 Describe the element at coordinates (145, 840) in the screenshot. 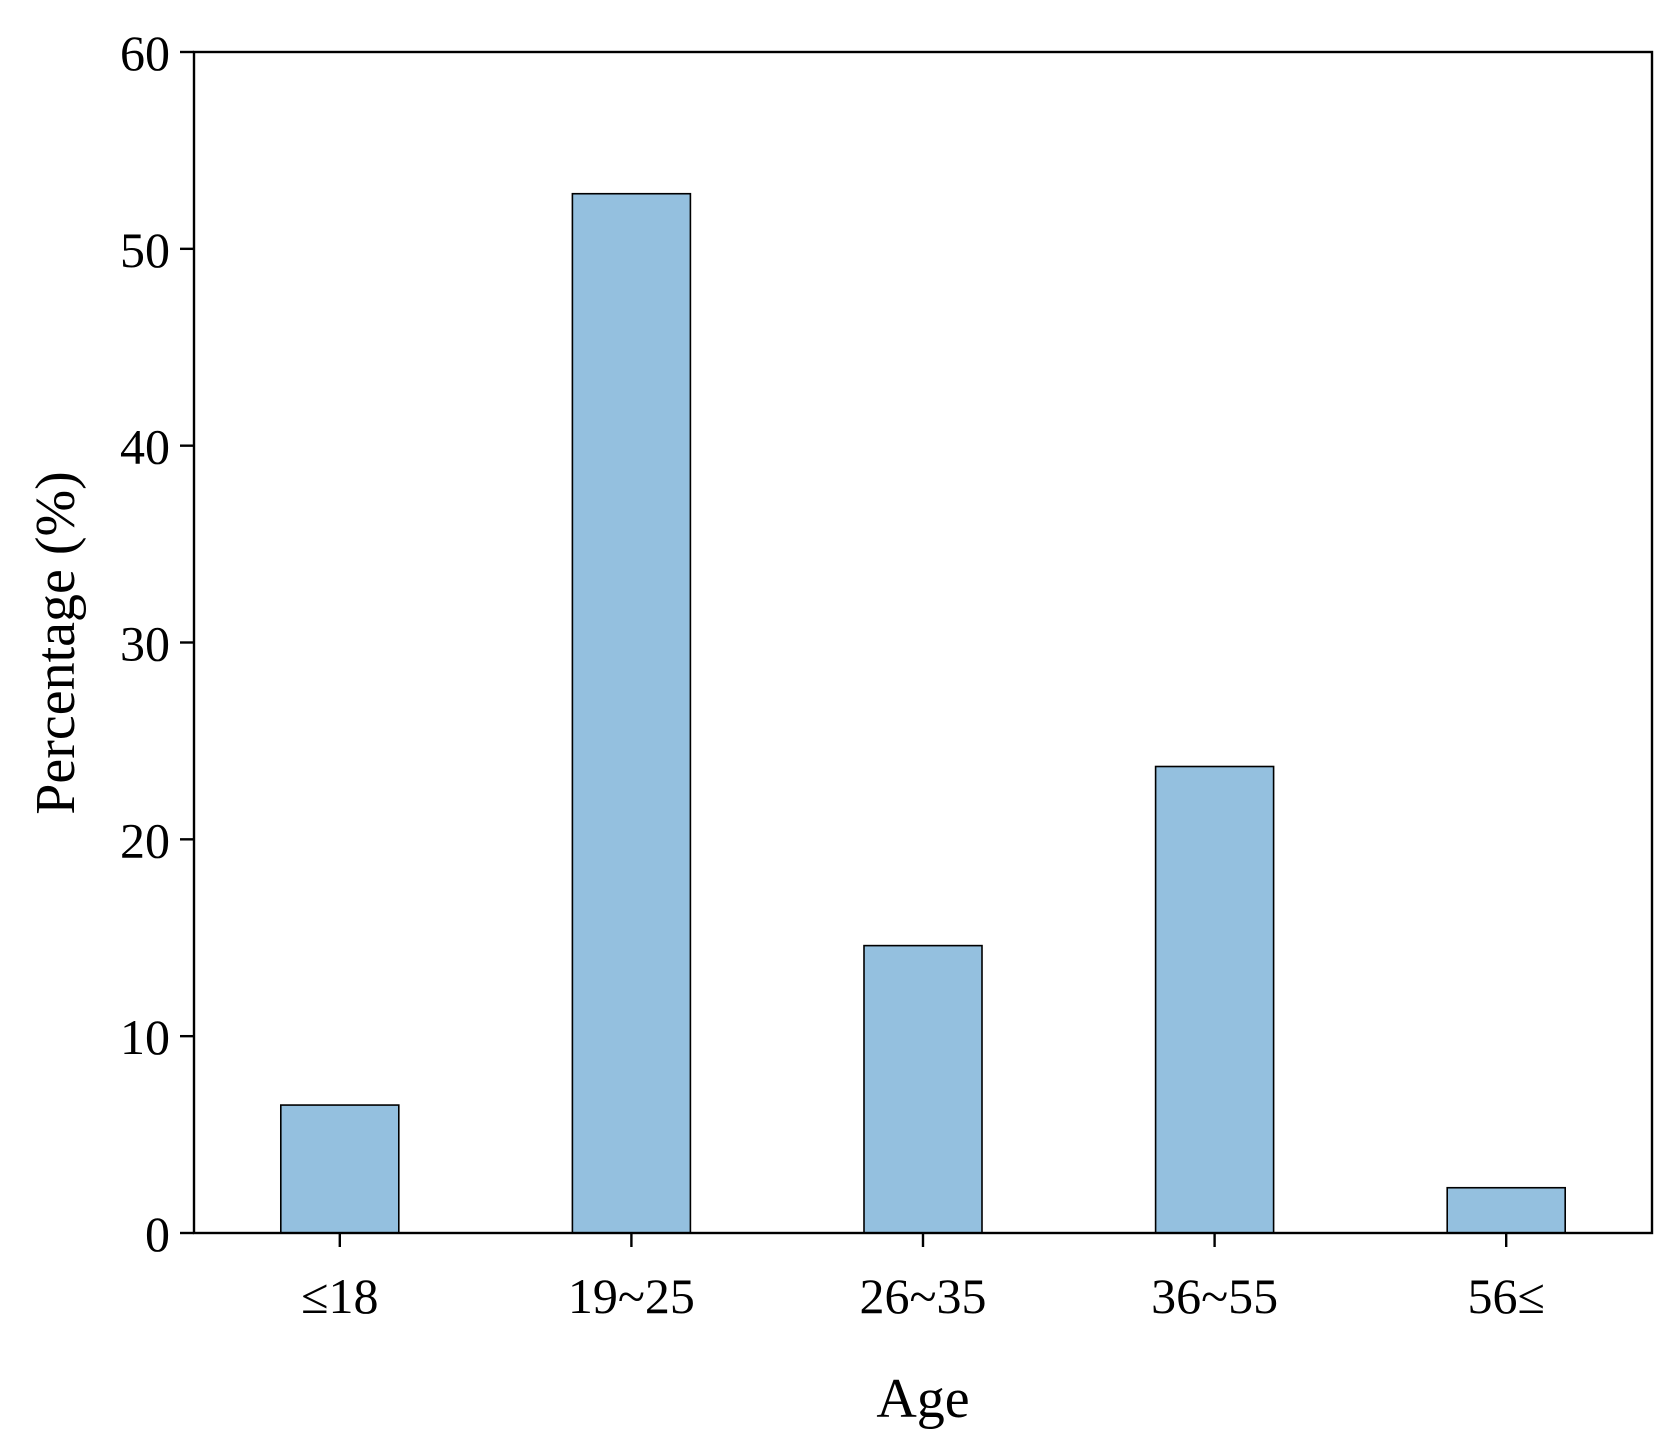

I see `y-tick-label-2: 20` at that location.